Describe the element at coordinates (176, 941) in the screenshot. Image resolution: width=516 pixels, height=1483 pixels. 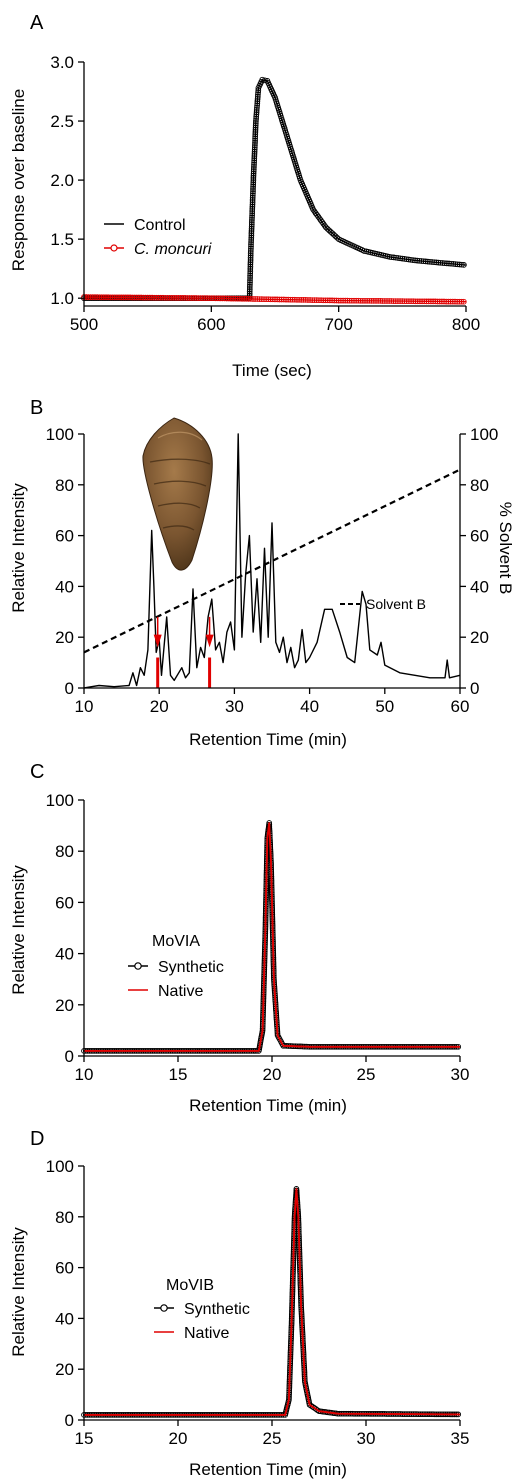
I see `panel-c-legend-title: MoVIA` at that location.